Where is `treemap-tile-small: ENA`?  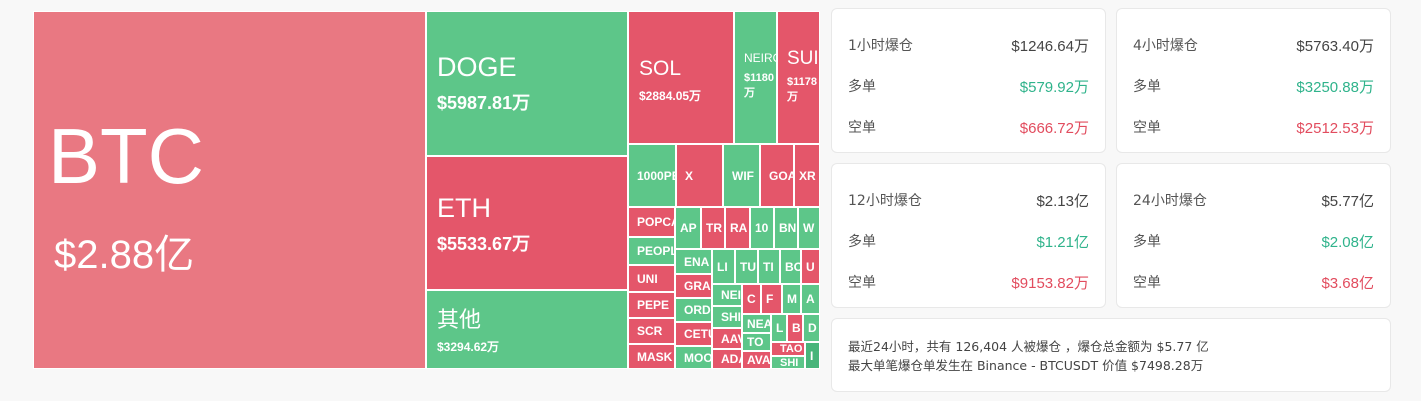 treemap-tile-small: ENA is located at coordinates (693, 261).